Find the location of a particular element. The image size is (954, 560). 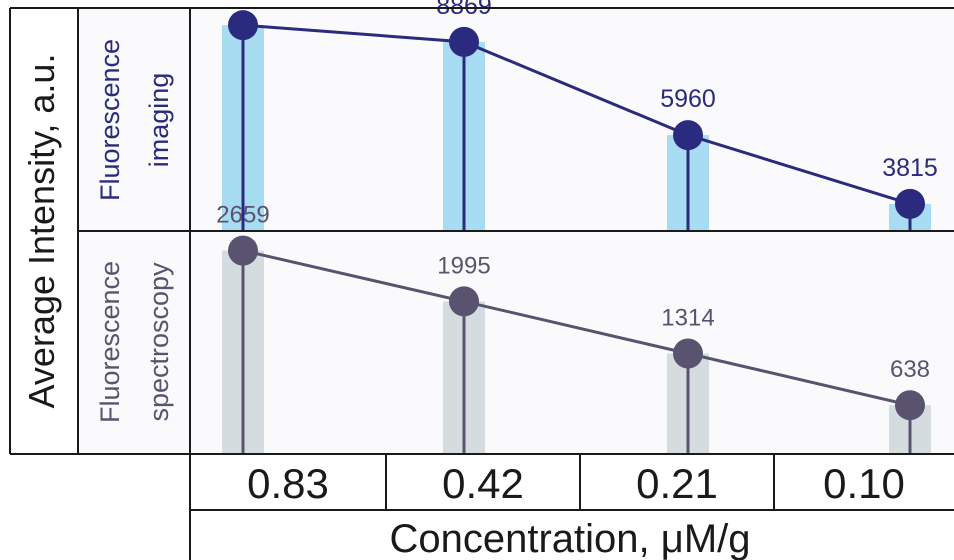

panel-label-spectroscopy-line2: spectroscopy is located at coordinates (159, 342).